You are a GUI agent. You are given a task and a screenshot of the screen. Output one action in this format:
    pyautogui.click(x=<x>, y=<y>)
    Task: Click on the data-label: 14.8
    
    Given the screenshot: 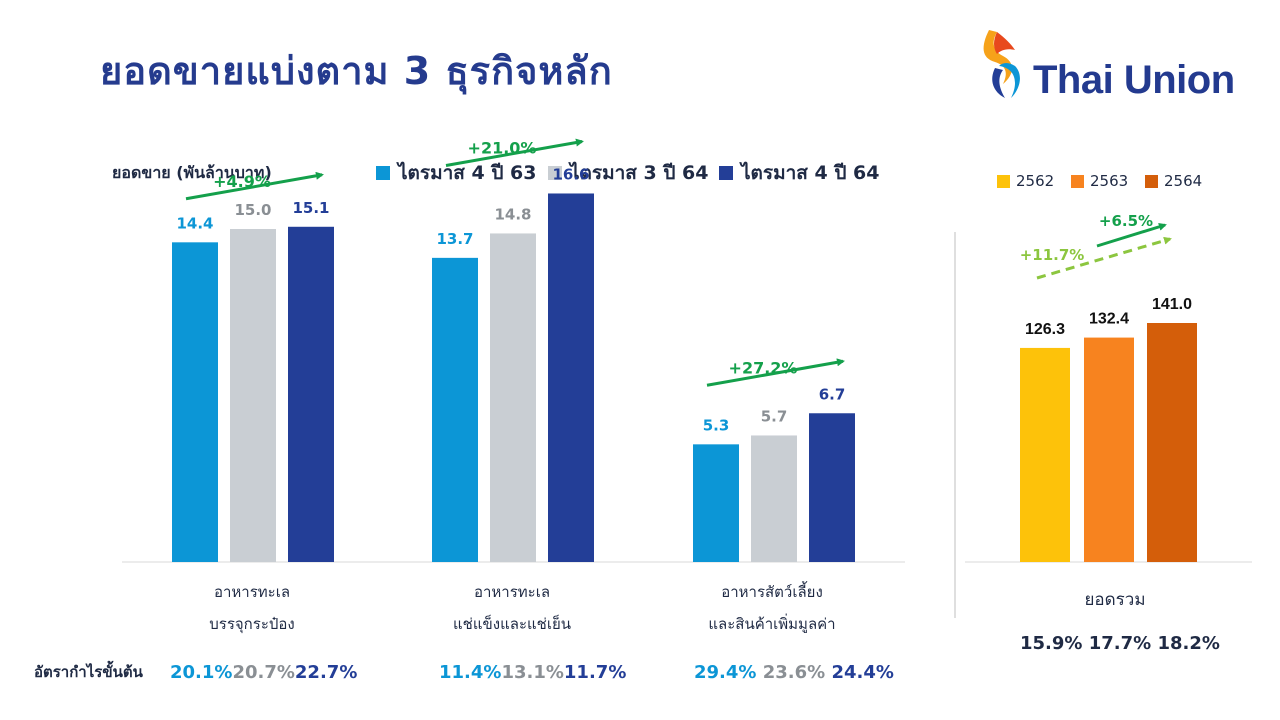 What is the action you would take?
    pyautogui.click(x=512, y=214)
    